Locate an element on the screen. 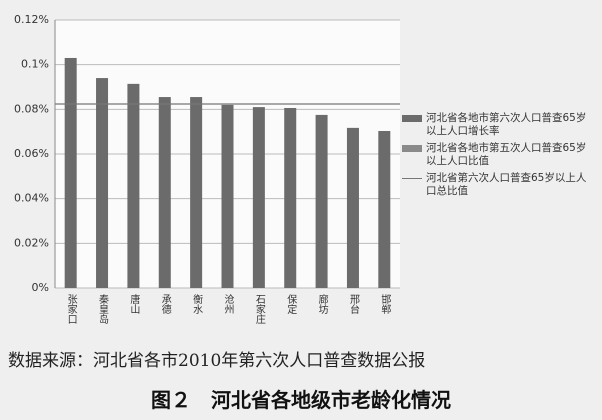 The width and height of the screenshot is (602, 420). x-tick-label: 石家庄 is located at coordinates (259, 309).